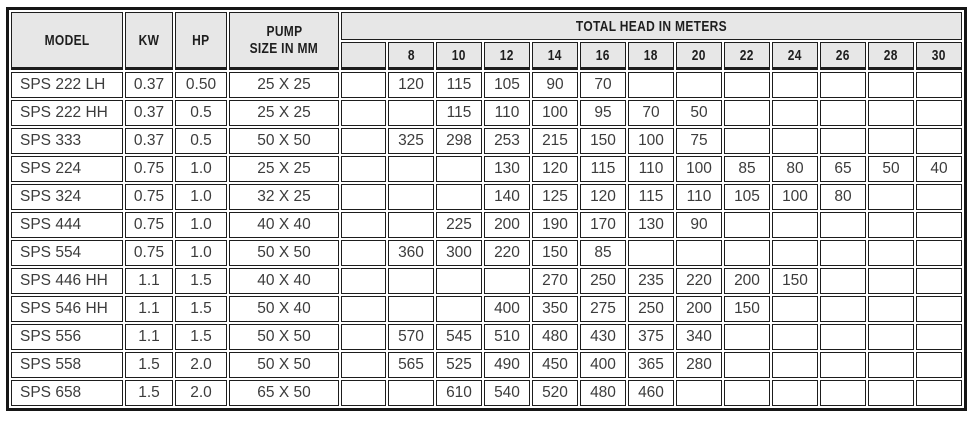 This screenshot has width=975, height=423. I want to click on head-value-cell: 565, so click(411, 365).